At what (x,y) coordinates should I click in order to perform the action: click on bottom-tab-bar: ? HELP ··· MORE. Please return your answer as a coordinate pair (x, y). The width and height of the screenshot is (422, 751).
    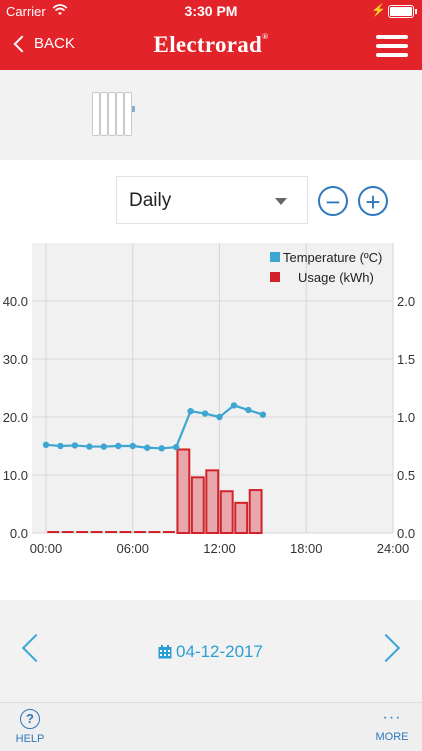
    Looking at the image, I should click on (211, 726).